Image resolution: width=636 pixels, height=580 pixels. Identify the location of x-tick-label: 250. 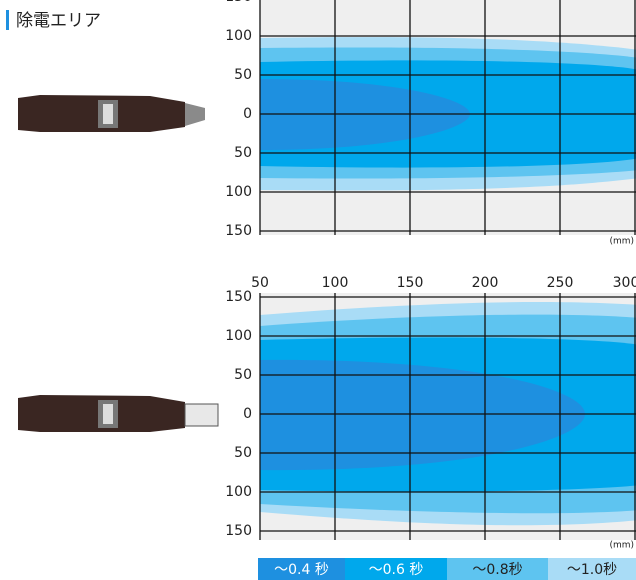
(560, 283).